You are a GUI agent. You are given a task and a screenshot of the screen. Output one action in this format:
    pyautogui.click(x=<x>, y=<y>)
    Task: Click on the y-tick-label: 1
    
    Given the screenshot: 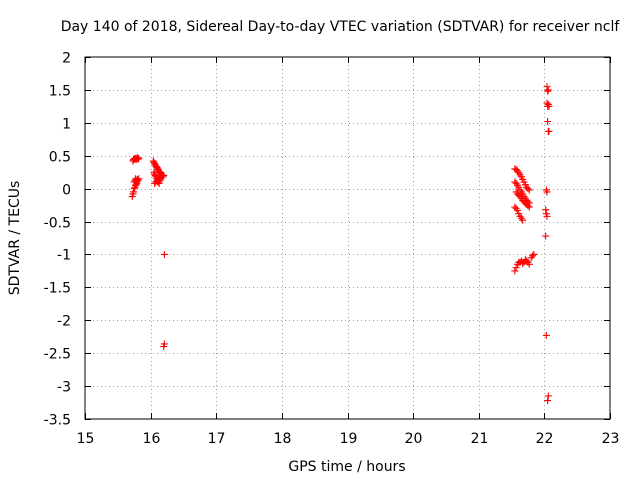 What is the action you would take?
    pyautogui.click(x=66, y=125)
    